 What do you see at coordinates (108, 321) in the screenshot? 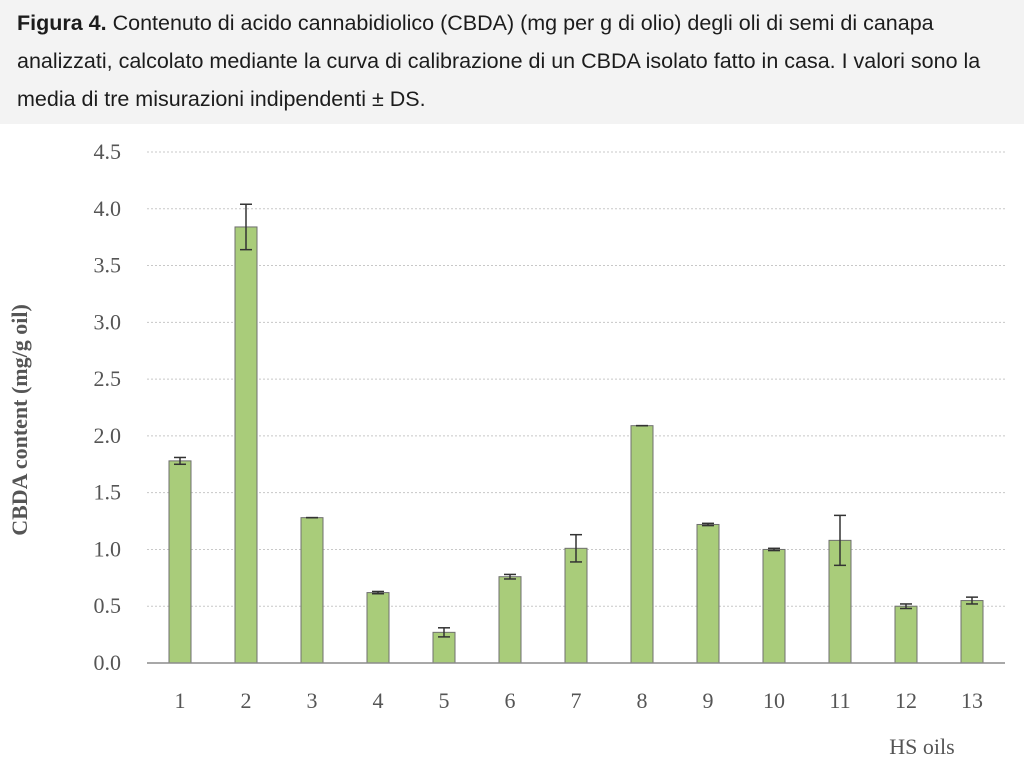
I see `y-tick-label: 3.0` at bounding box center [108, 321].